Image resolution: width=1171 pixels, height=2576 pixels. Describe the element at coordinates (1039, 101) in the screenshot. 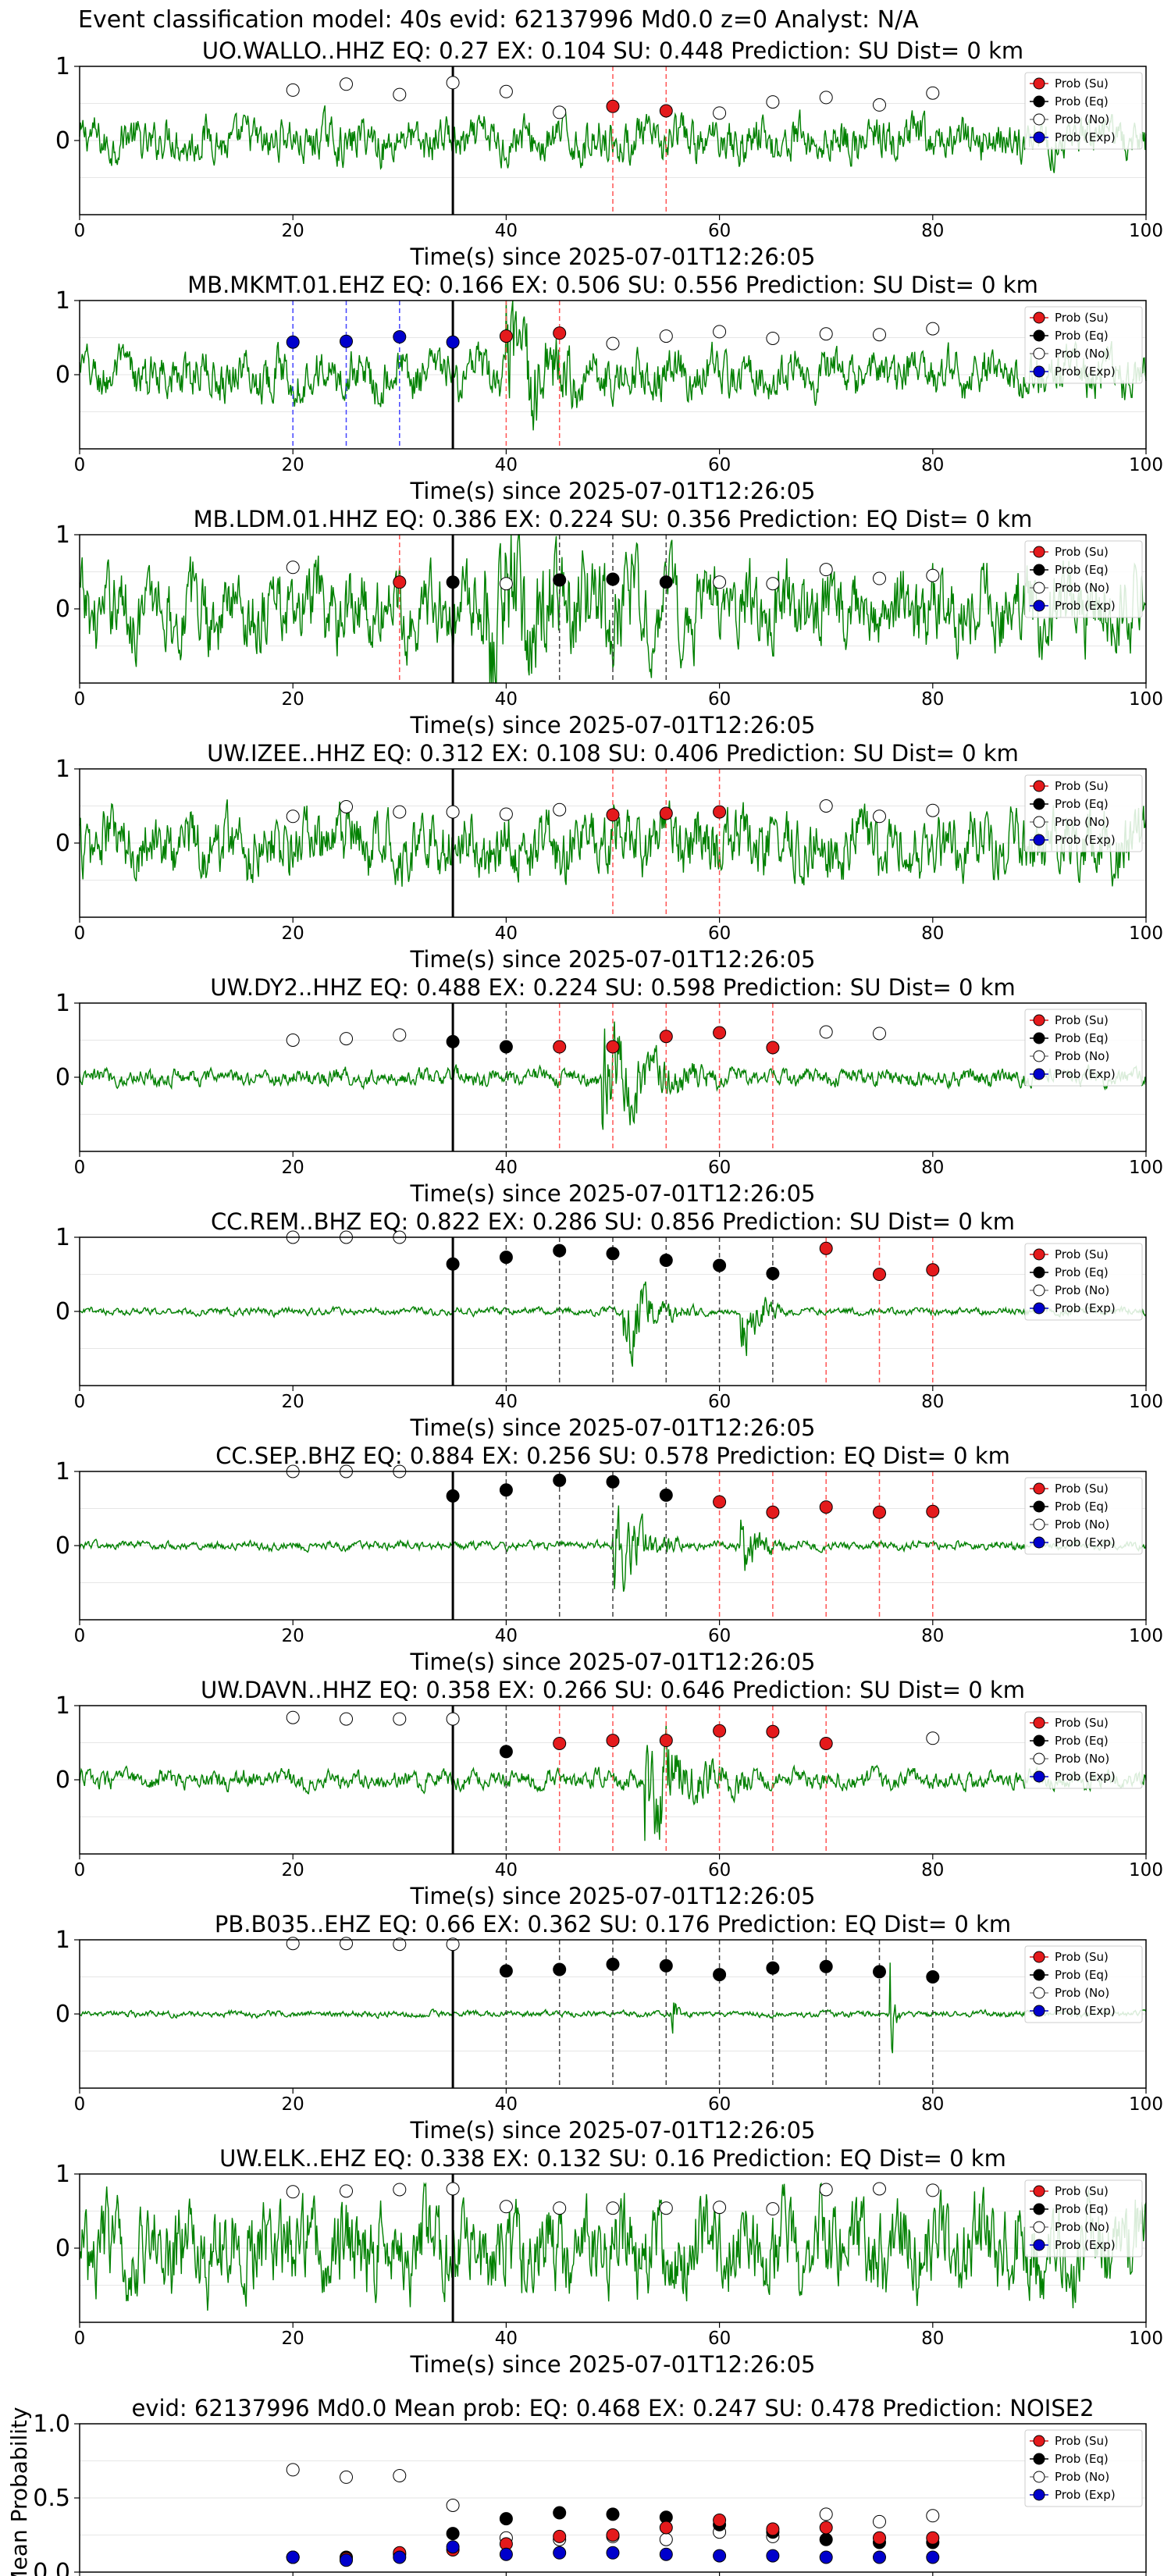

I see `panel-1-legend-marker-eq` at that location.